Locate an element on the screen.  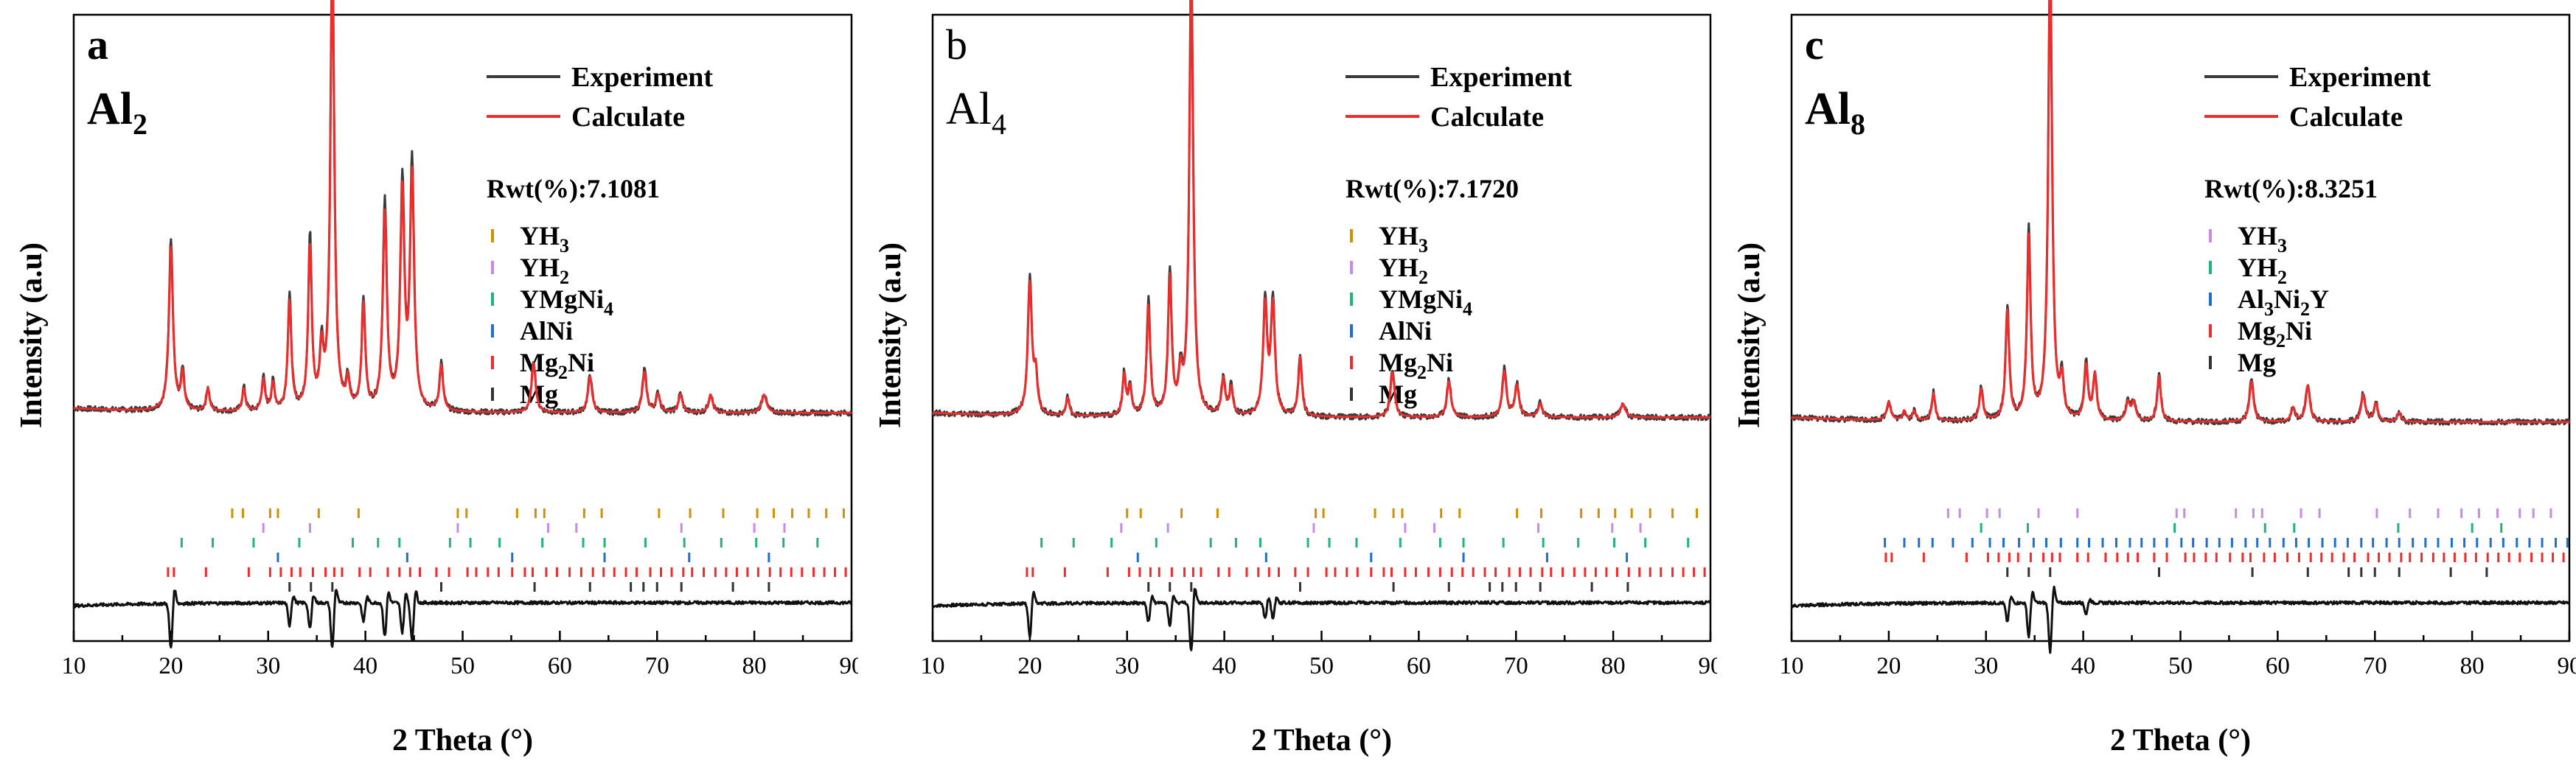
panel-letter: b is located at coordinates (957, 45).